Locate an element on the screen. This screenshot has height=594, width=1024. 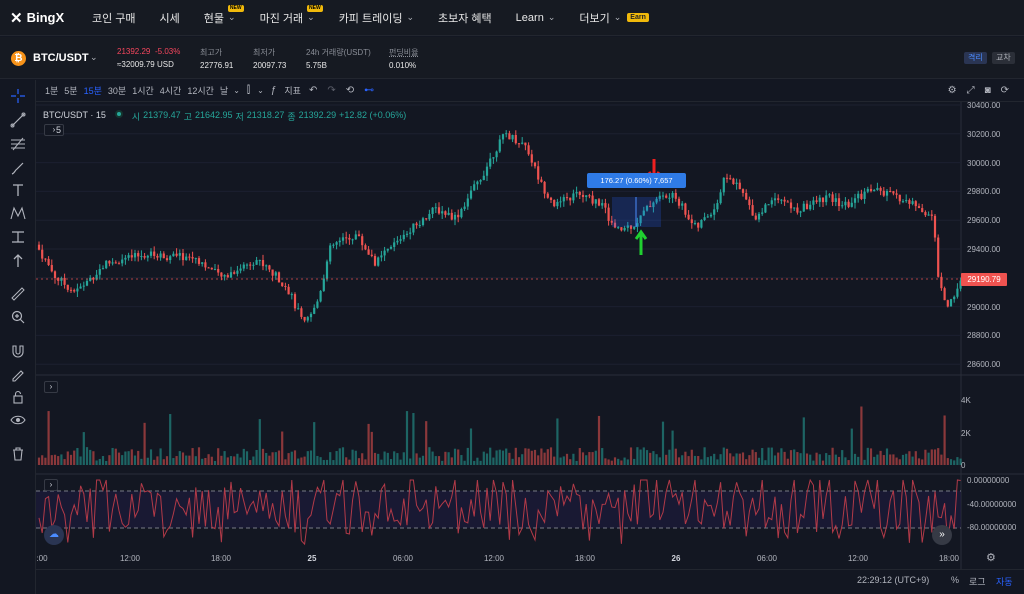
timeframe-1h: 1시간 is located at coordinates (143, 91).